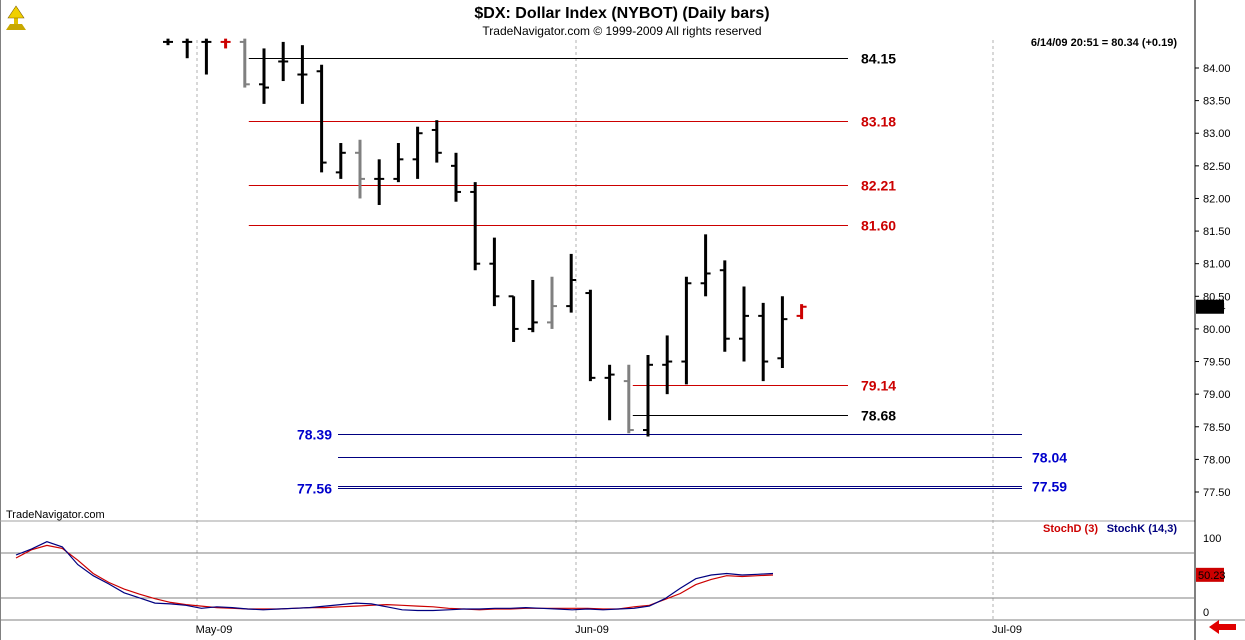 The height and width of the screenshot is (640, 1245). What do you see at coordinates (1217, 102) in the screenshot?
I see `price-tick-label: 83.50` at bounding box center [1217, 102].